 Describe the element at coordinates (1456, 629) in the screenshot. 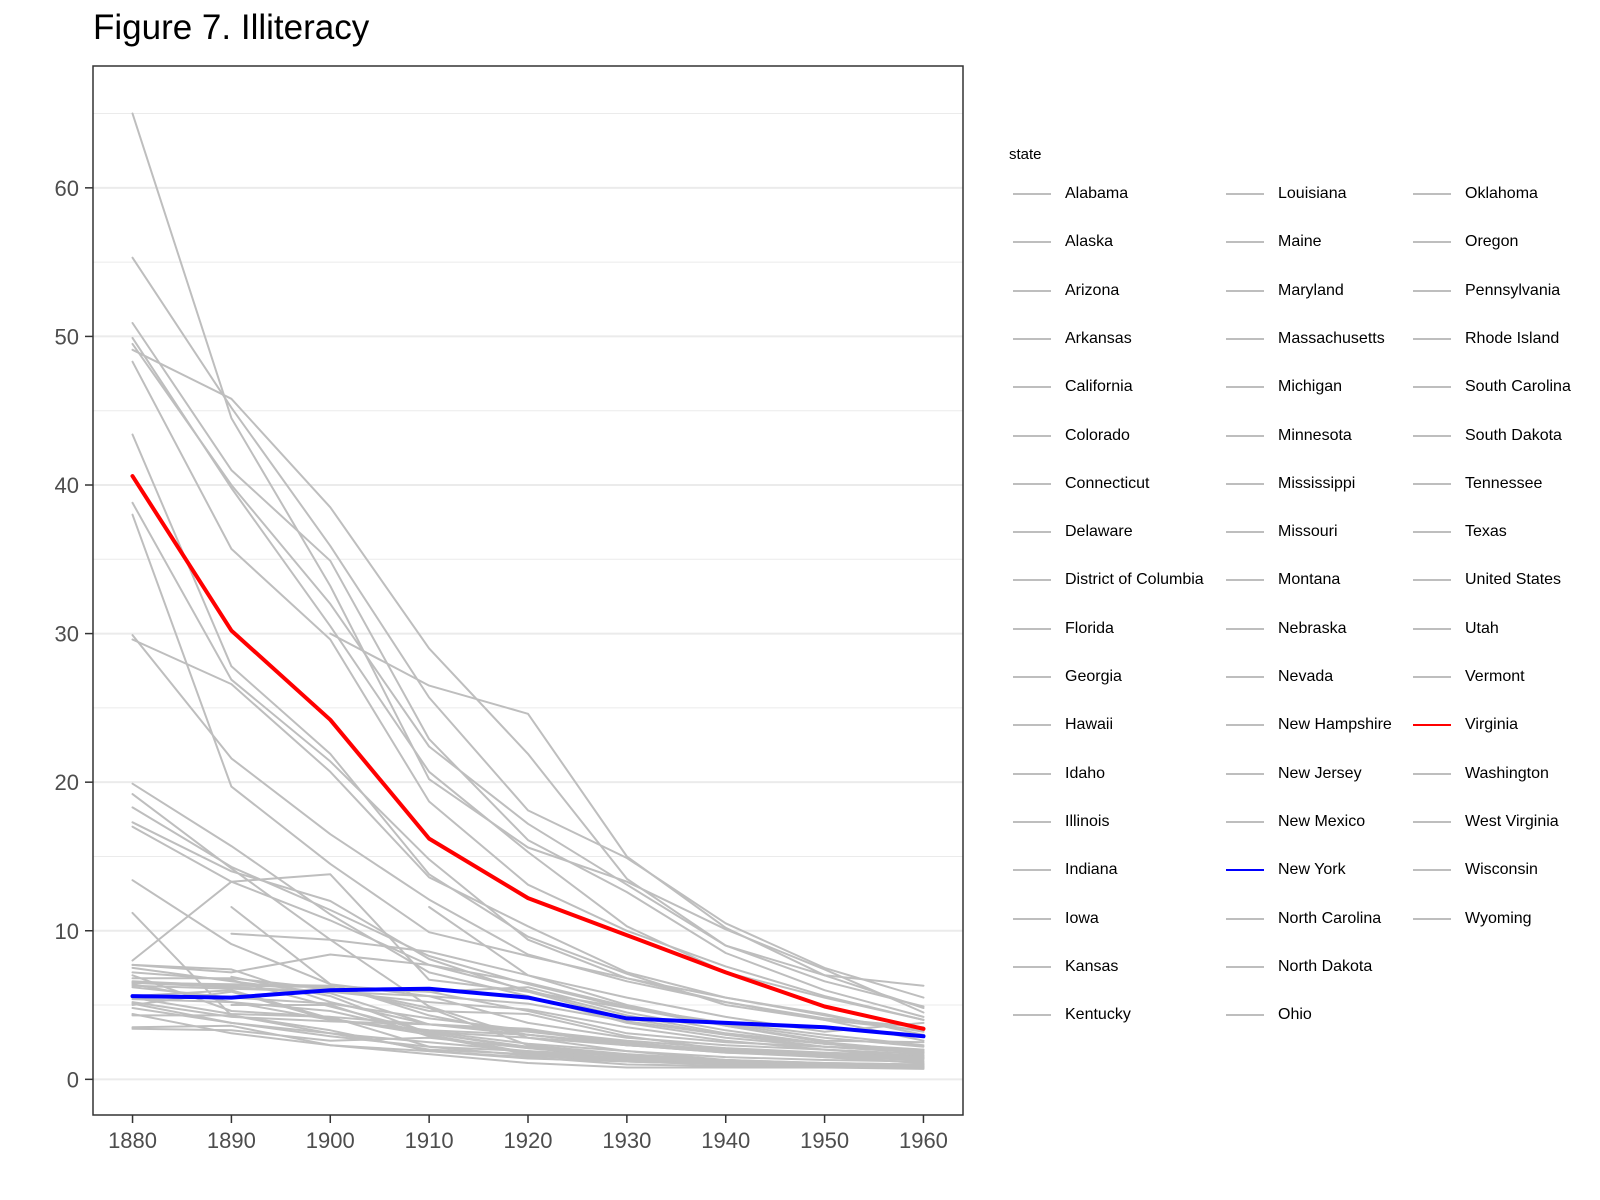

I see `legend-item-utah: Utah` at that location.